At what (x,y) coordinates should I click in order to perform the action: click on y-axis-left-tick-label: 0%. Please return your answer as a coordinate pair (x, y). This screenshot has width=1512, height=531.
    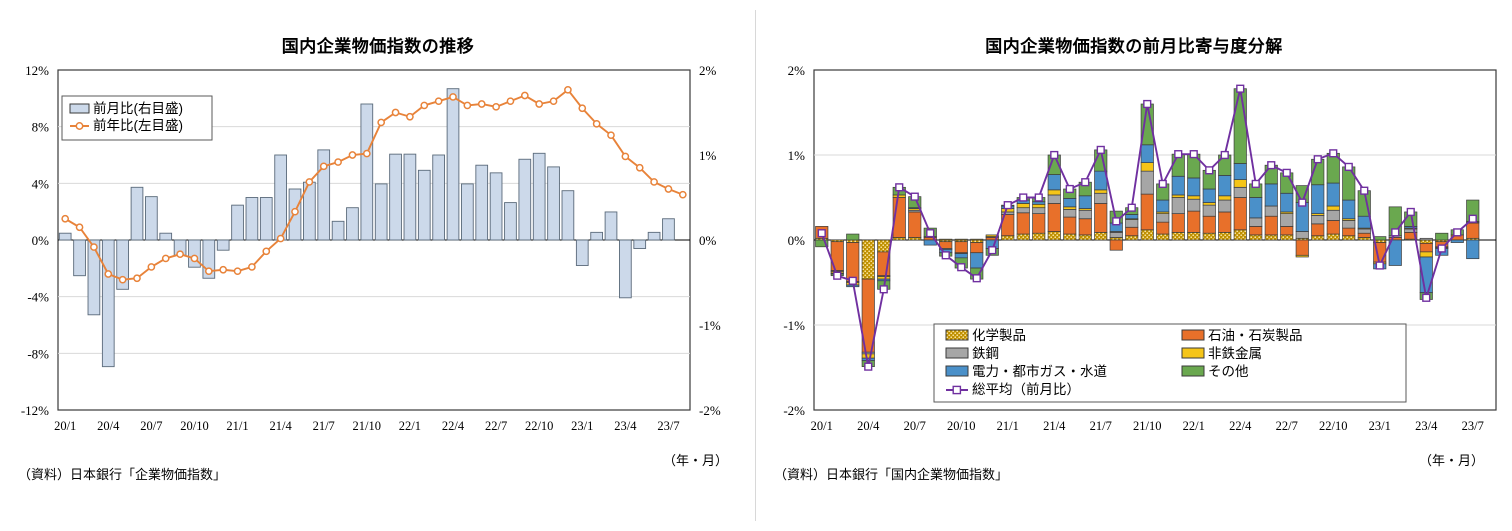
    Looking at the image, I should click on (41, 240).